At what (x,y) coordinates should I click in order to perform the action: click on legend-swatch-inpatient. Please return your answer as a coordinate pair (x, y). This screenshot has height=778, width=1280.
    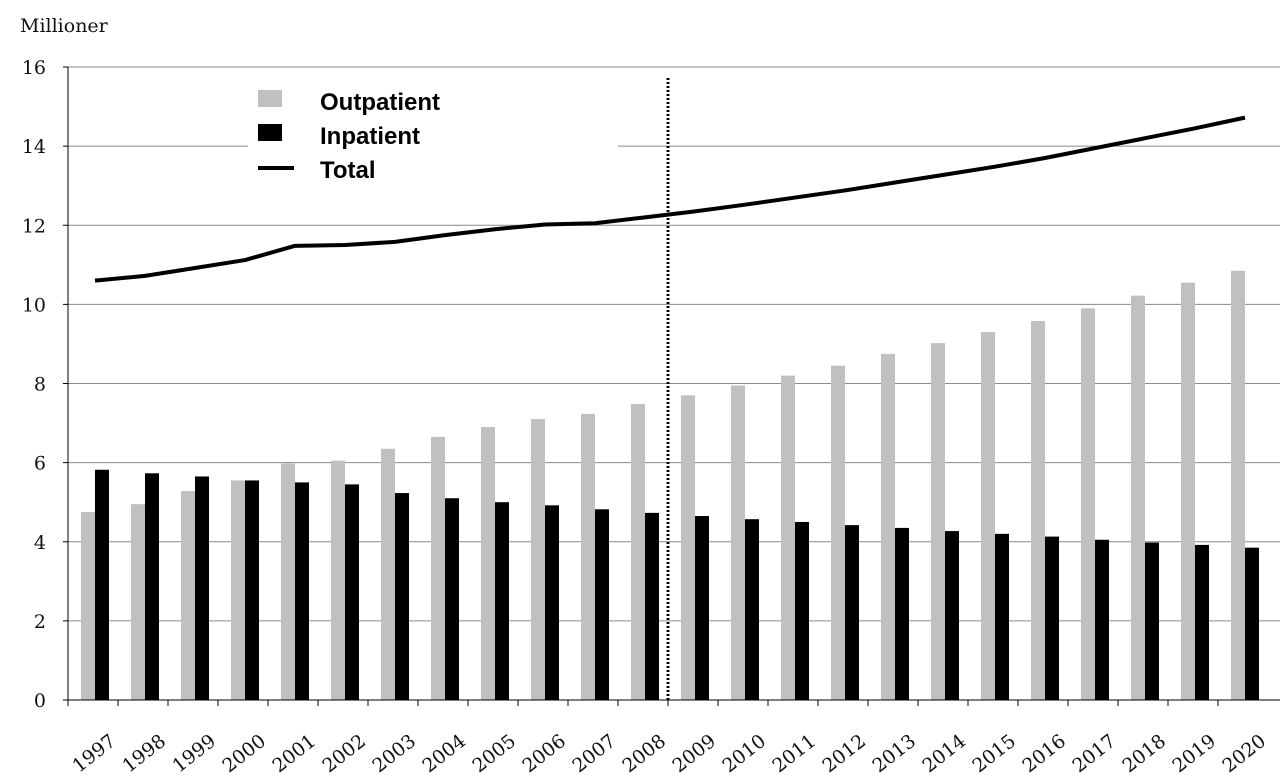
    Looking at the image, I should click on (270, 132).